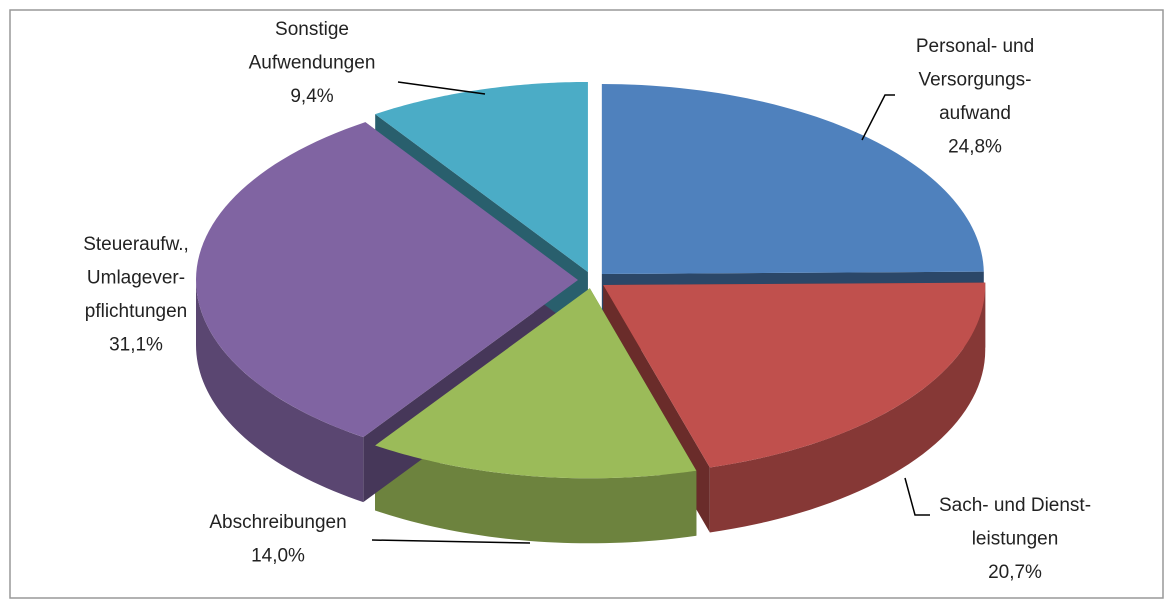  Describe the element at coordinates (312, 46) in the screenshot. I see `category-label: Sonstige Aufwendungen` at that location.